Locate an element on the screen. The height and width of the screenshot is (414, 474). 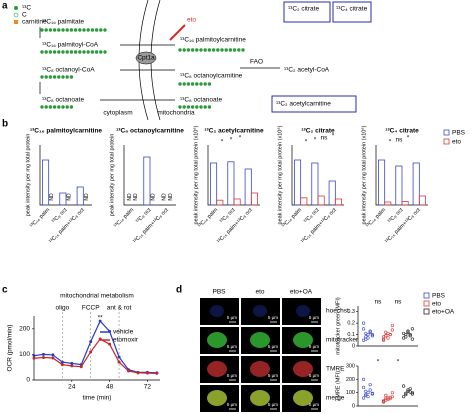
axis is located at coordinates (65, 175).